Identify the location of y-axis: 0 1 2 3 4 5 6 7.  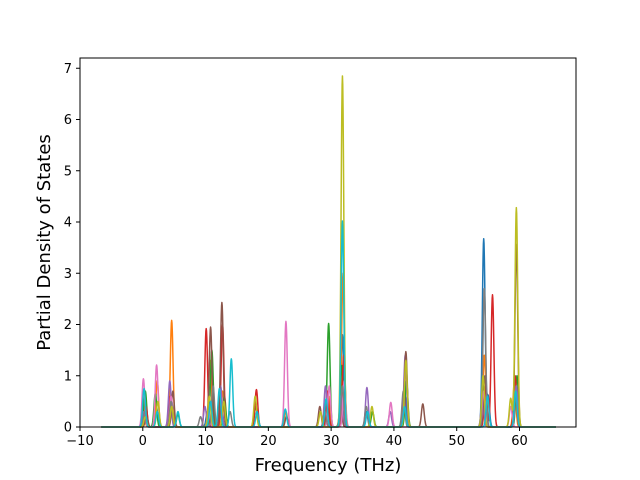
(72, 249).